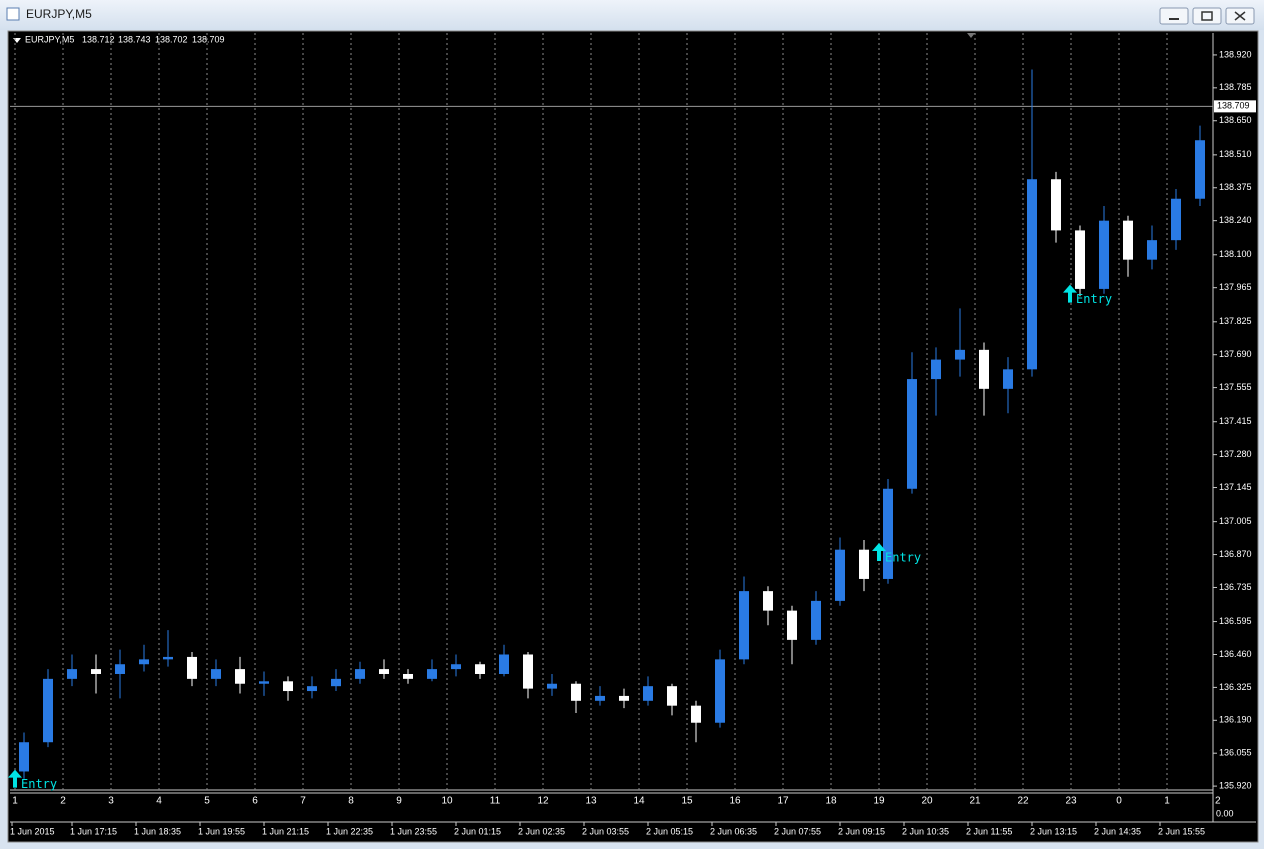 This screenshot has width=1264, height=849. I want to click on ohlc-high: 138.743, so click(134, 39).